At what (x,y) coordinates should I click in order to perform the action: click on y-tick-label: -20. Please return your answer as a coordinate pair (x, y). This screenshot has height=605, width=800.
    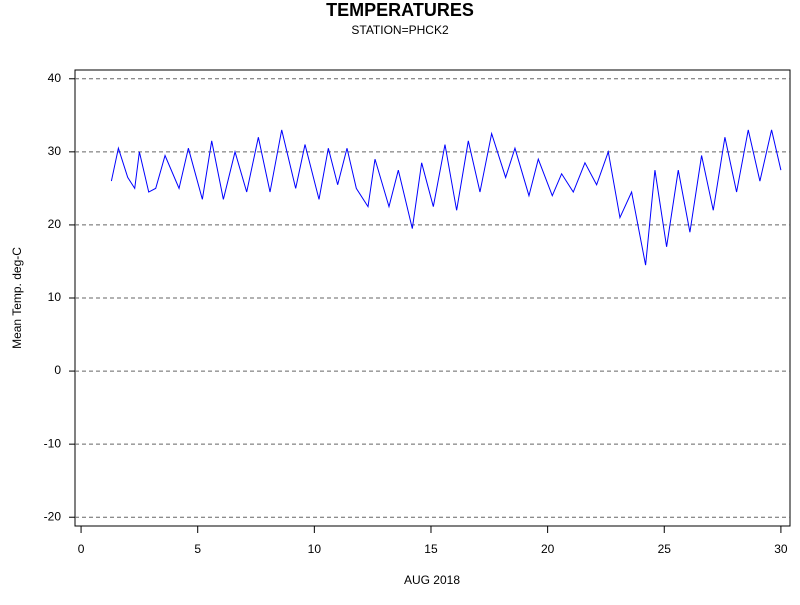
    Looking at the image, I should click on (53, 516).